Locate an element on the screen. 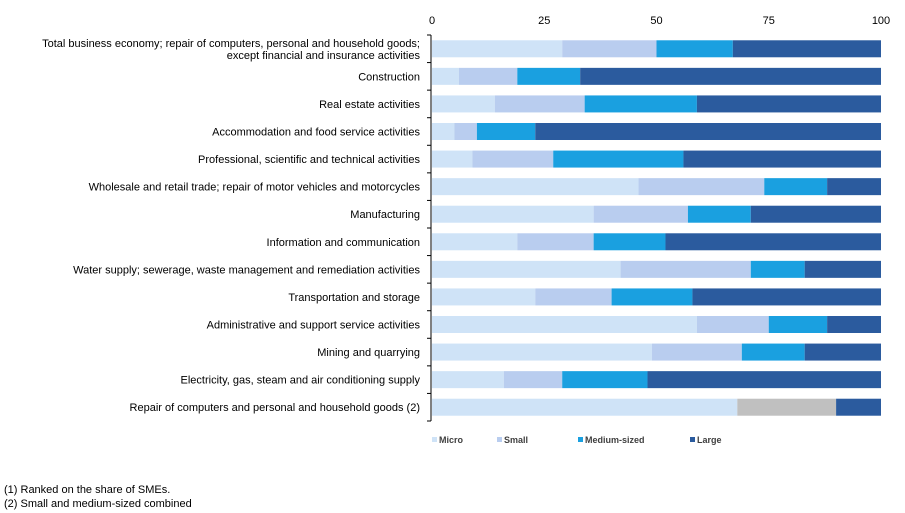  x-tick-label: 100 is located at coordinates (881, 21).